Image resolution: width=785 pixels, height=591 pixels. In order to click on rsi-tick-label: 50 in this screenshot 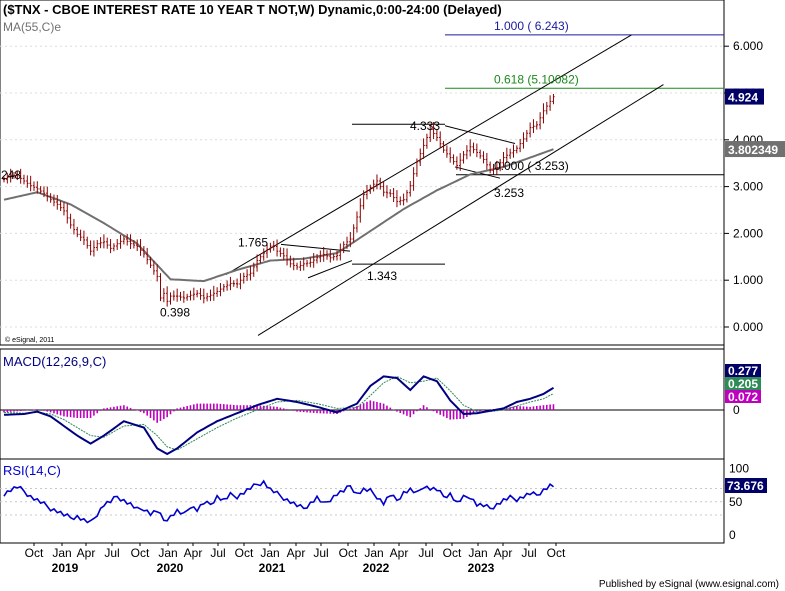, I will do `click(736, 502)`.